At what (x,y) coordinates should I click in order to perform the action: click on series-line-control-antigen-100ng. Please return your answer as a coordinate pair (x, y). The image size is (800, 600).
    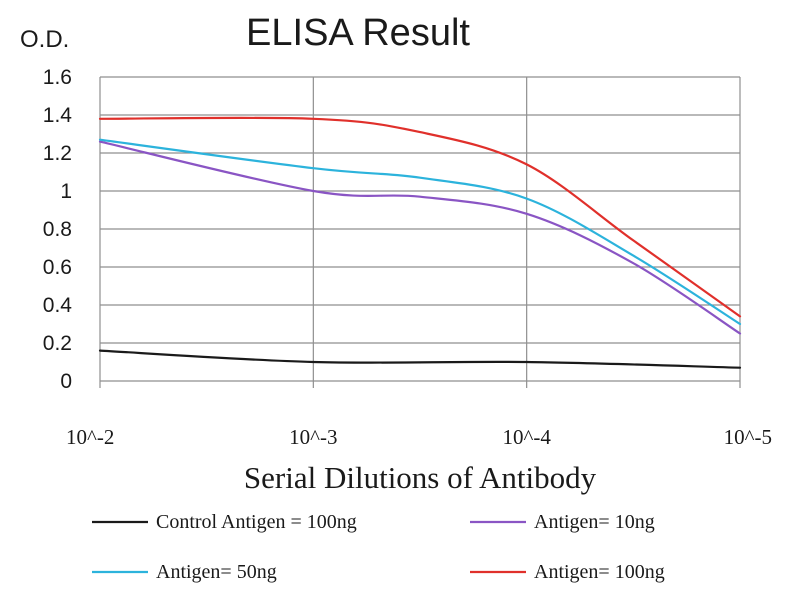
    Looking at the image, I should click on (420, 359).